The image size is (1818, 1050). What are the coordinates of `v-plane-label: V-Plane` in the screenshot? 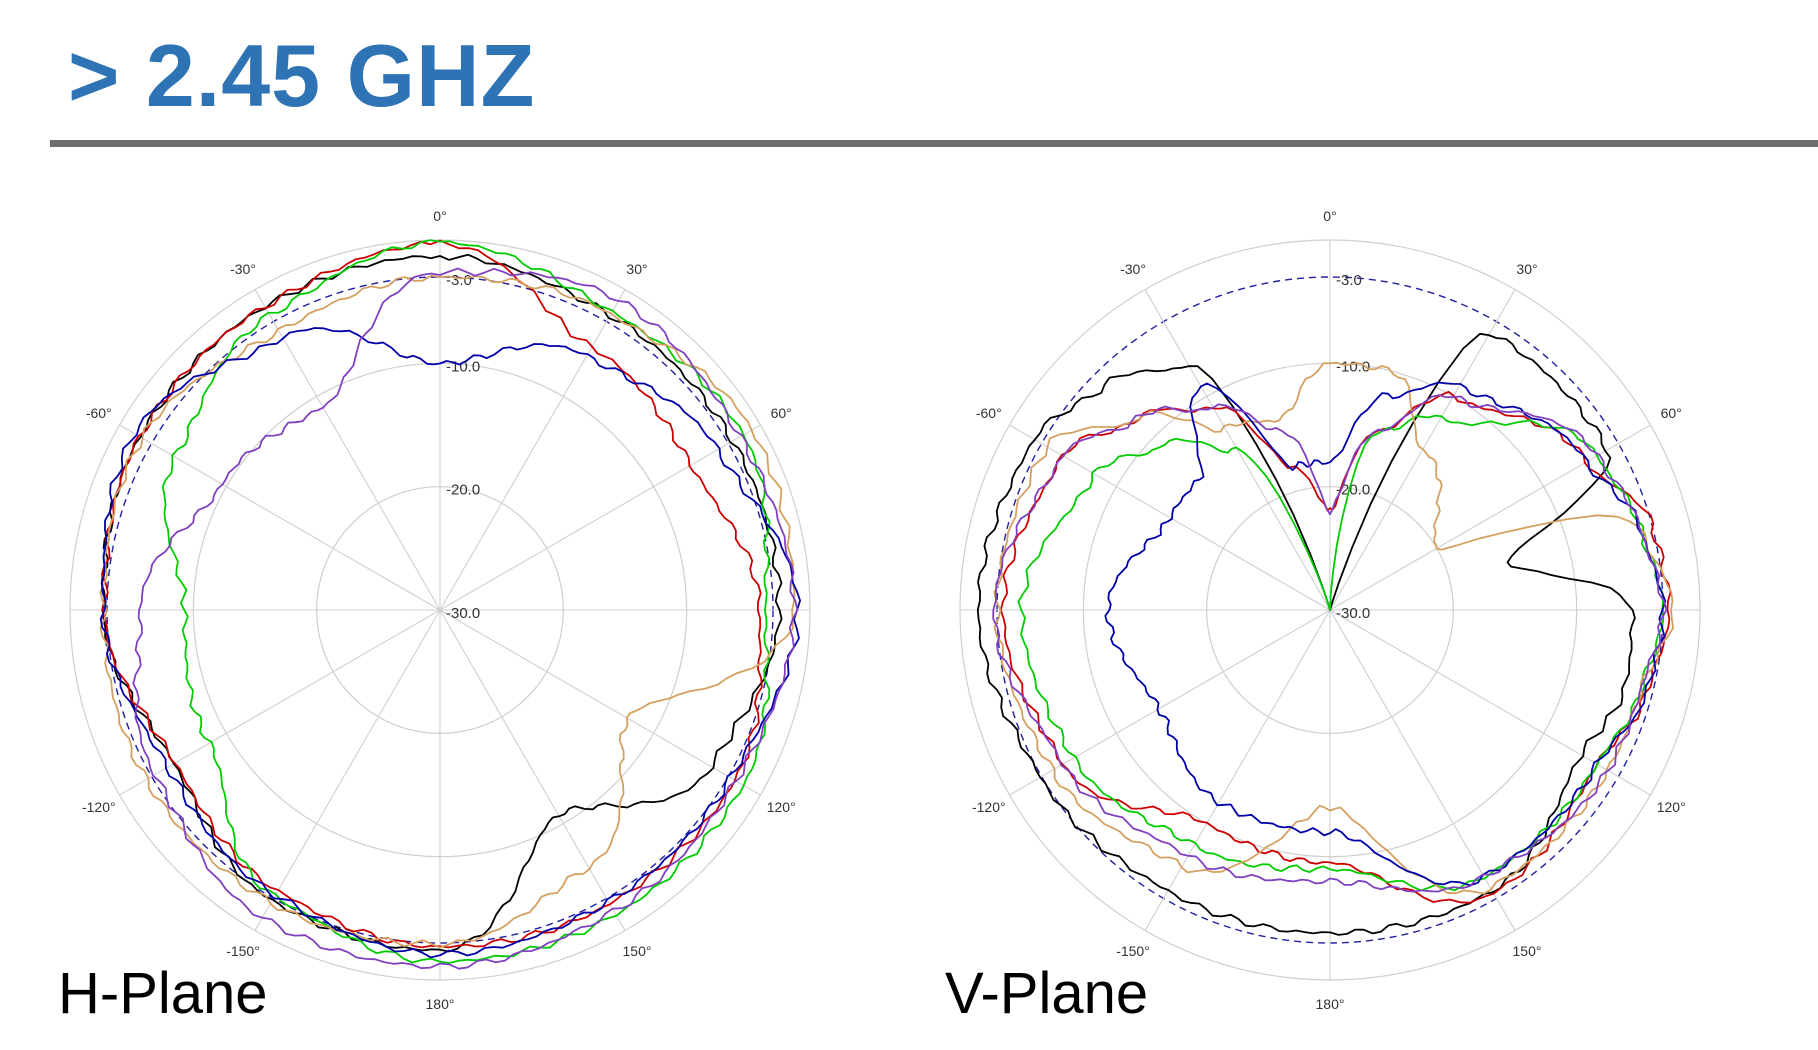 It's located at (1047, 993).